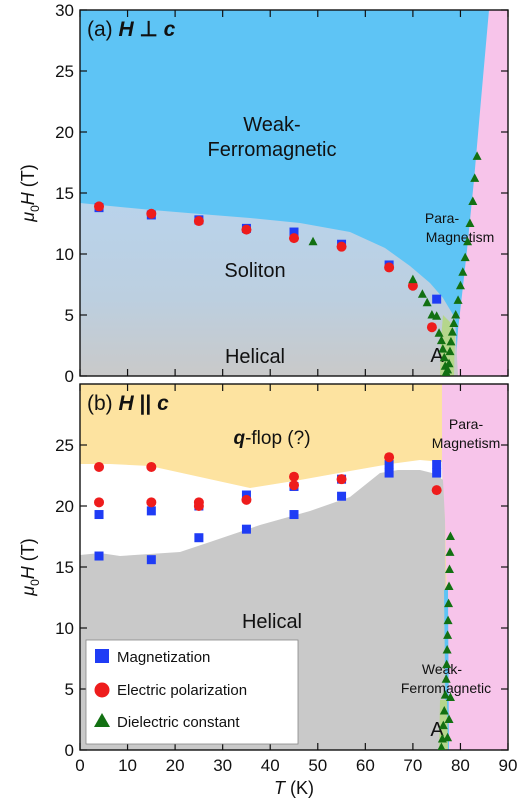 This screenshot has height=805, width=522. What do you see at coordinates (182, 690) in the screenshot?
I see `legend-label-electric-polarization: Electric polarization` at bounding box center [182, 690].